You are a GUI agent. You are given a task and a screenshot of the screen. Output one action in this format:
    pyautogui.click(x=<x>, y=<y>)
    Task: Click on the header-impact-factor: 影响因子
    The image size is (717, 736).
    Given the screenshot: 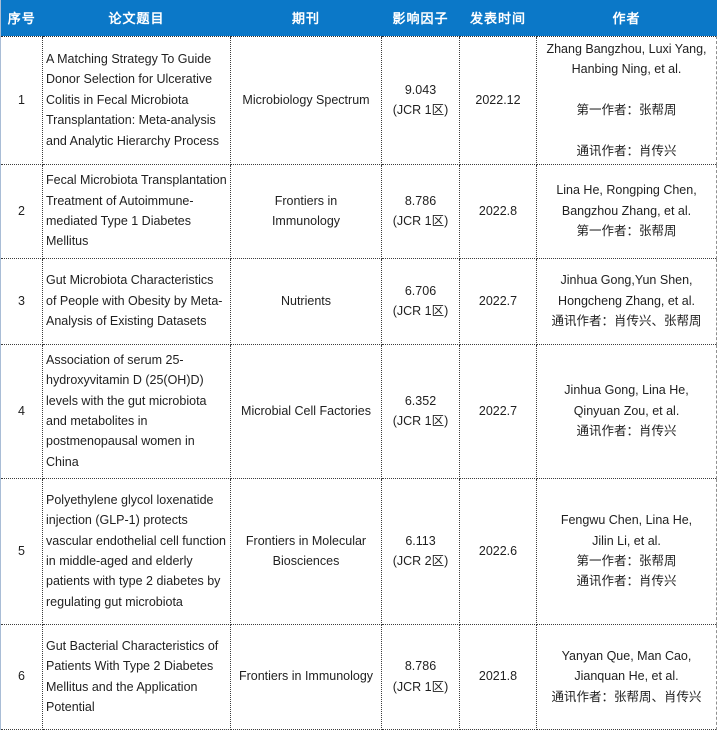 What is the action you would take?
    pyautogui.click(x=420, y=18)
    